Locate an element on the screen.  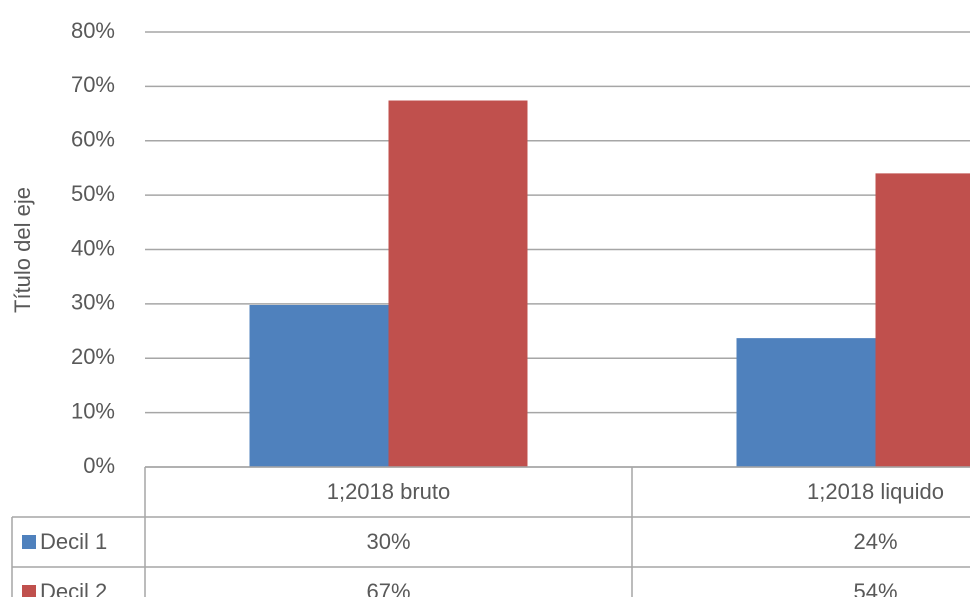
y-tick-label: 20% is located at coordinates (93, 356).